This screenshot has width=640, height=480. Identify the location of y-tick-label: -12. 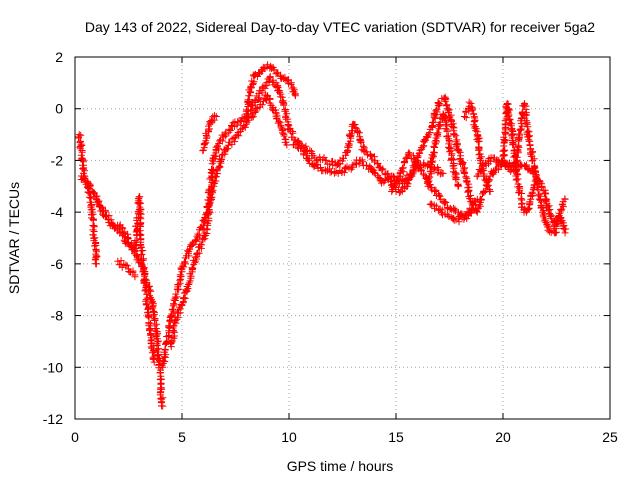
(53, 419).